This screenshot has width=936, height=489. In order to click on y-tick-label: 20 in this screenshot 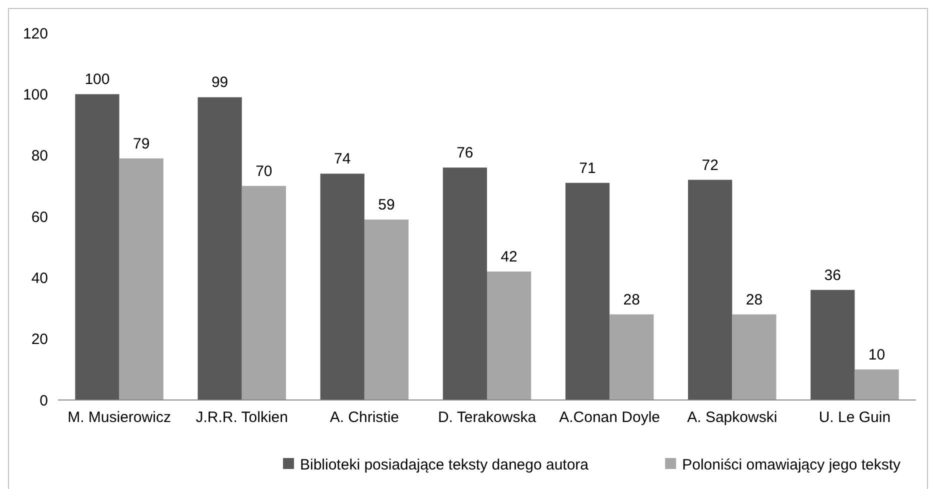, I will do `click(39, 339)`.